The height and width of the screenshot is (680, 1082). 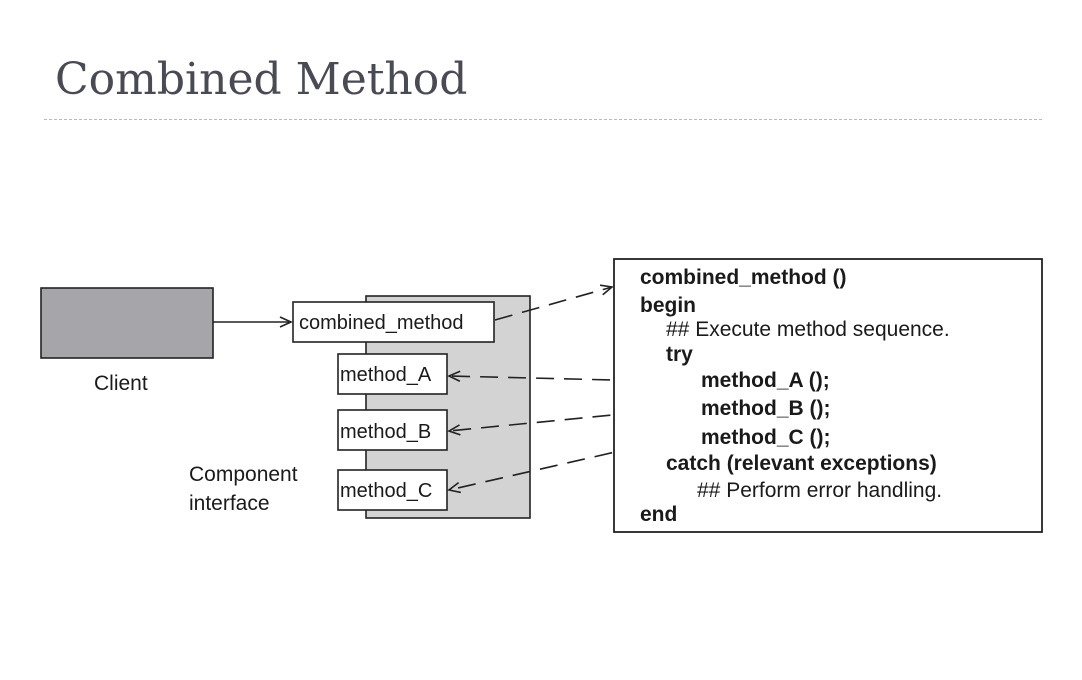 What do you see at coordinates (554, 302) in the screenshot?
I see `combined-to-code-arrow` at bounding box center [554, 302].